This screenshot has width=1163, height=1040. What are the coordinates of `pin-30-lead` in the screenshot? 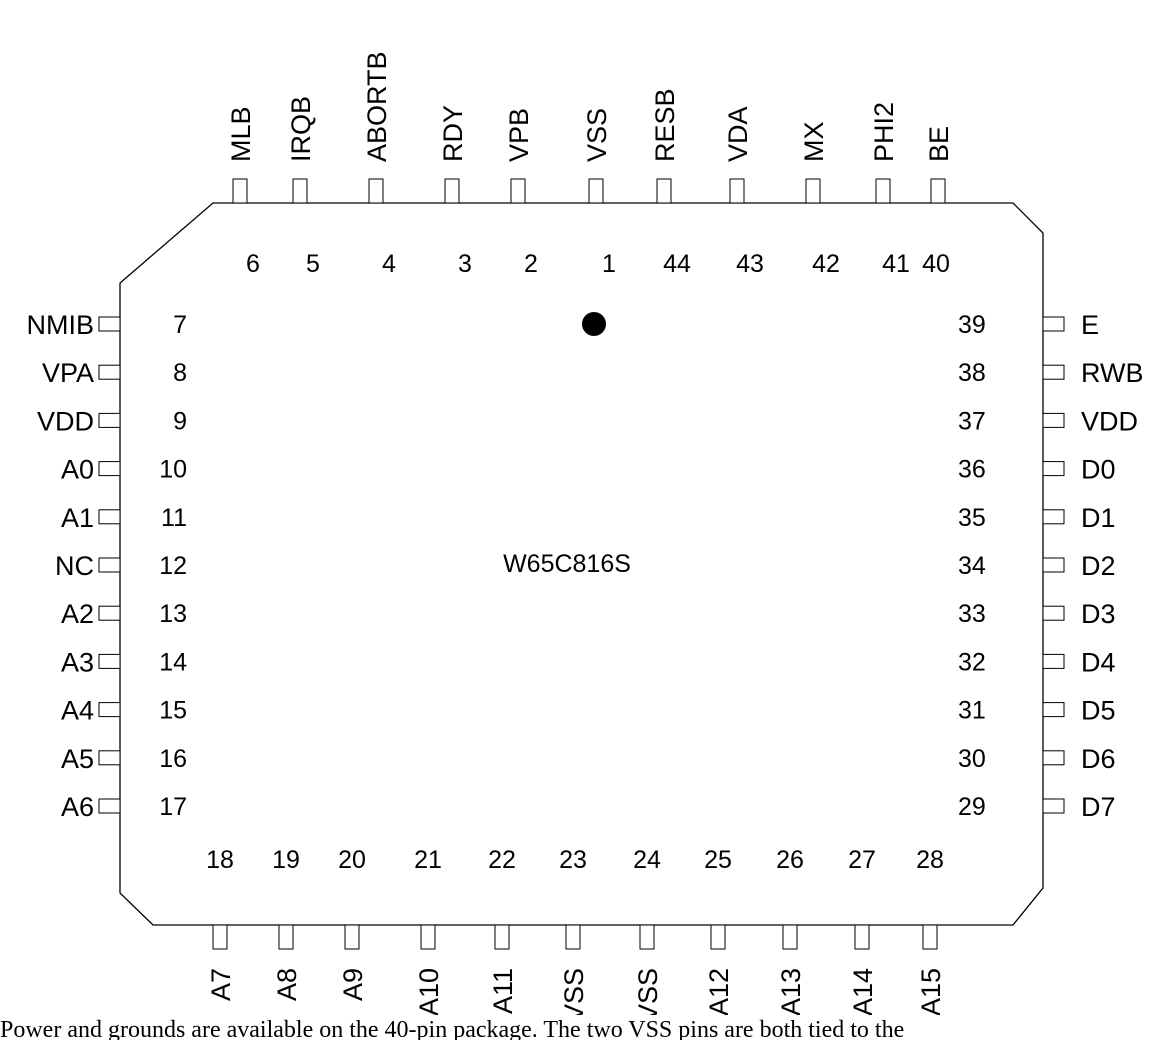 It's located at (1053, 758).